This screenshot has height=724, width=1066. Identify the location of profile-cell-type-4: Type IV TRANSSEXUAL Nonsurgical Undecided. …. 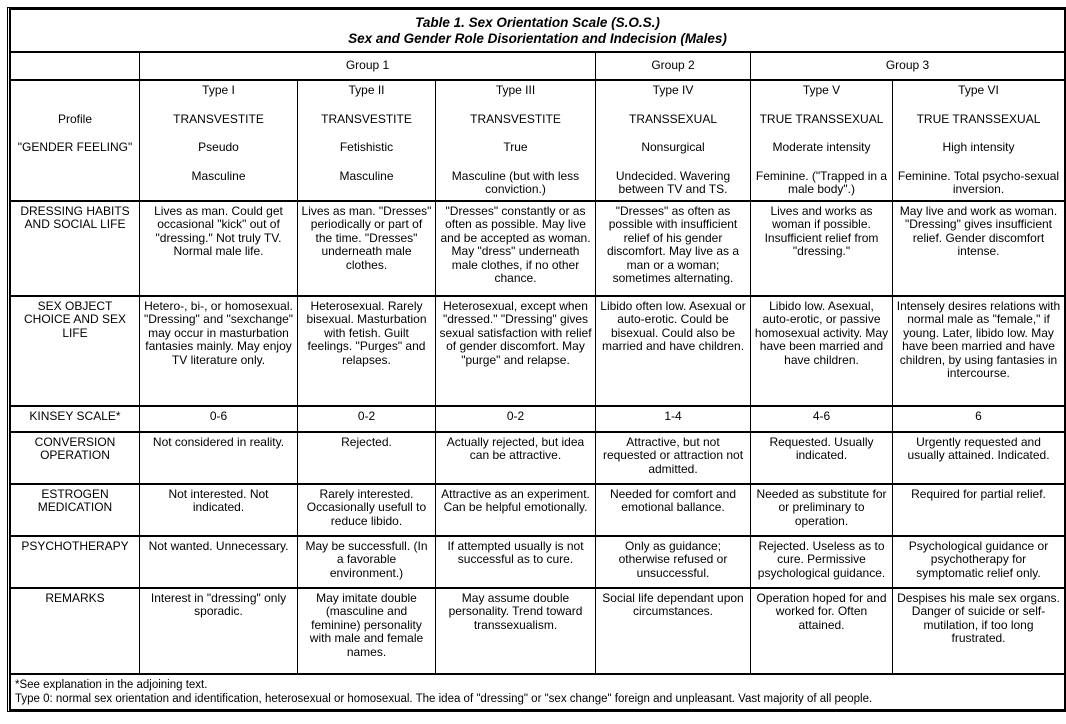
(673, 140).